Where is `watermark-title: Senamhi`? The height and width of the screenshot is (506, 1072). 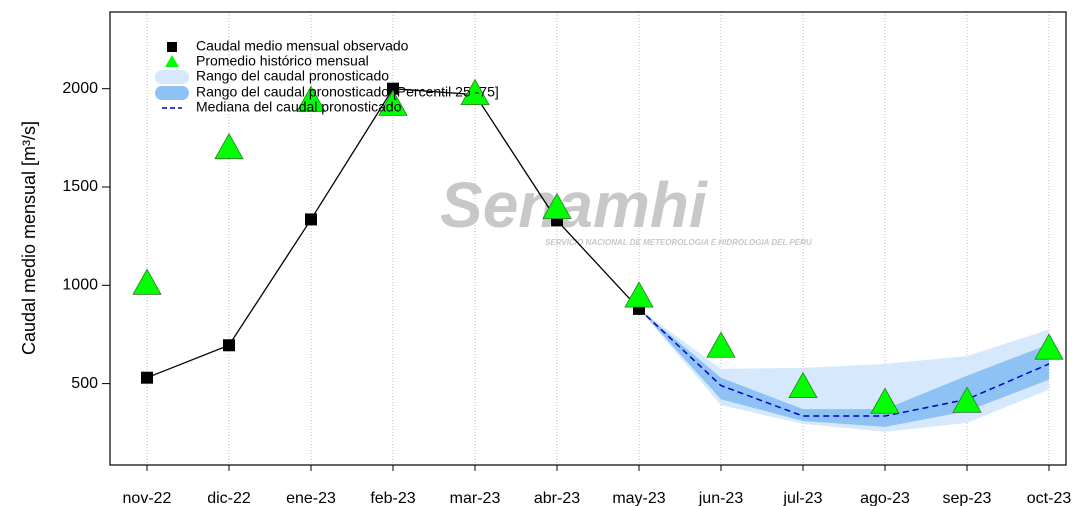 watermark-title: Senamhi is located at coordinates (574, 205).